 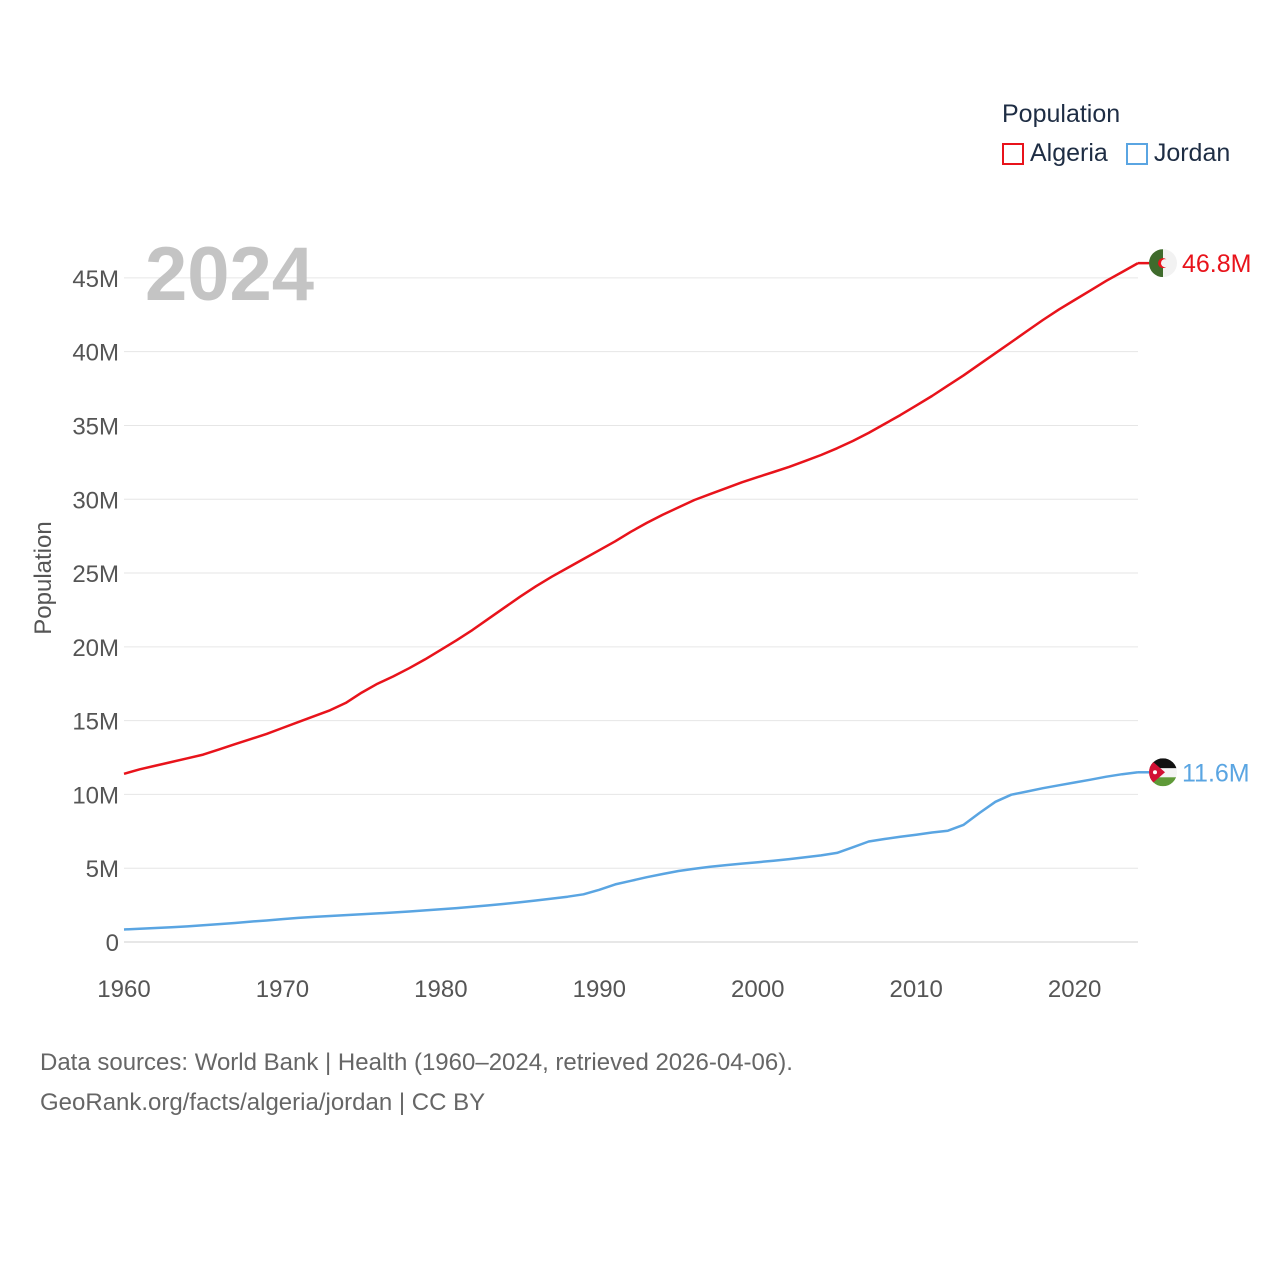 What do you see at coordinates (123, 989) in the screenshot?
I see `x-tick-label: 1960` at bounding box center [123, 989].